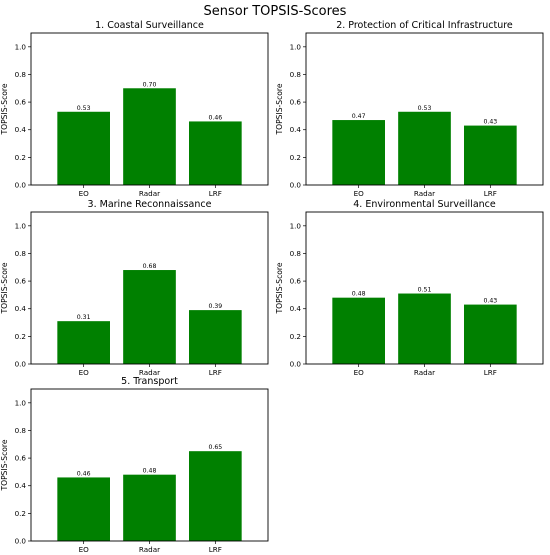 This screenshot has height=555, width=550. I want to click on data-label-eo: 0.48, so click(359, 294).